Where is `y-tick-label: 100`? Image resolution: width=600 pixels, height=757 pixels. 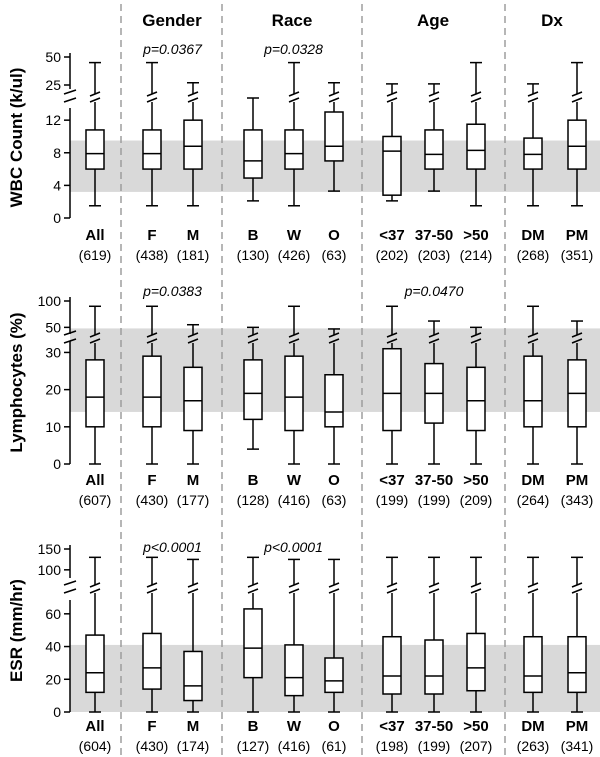
y-tick-label: 100 is located at coordinates (50, 570).